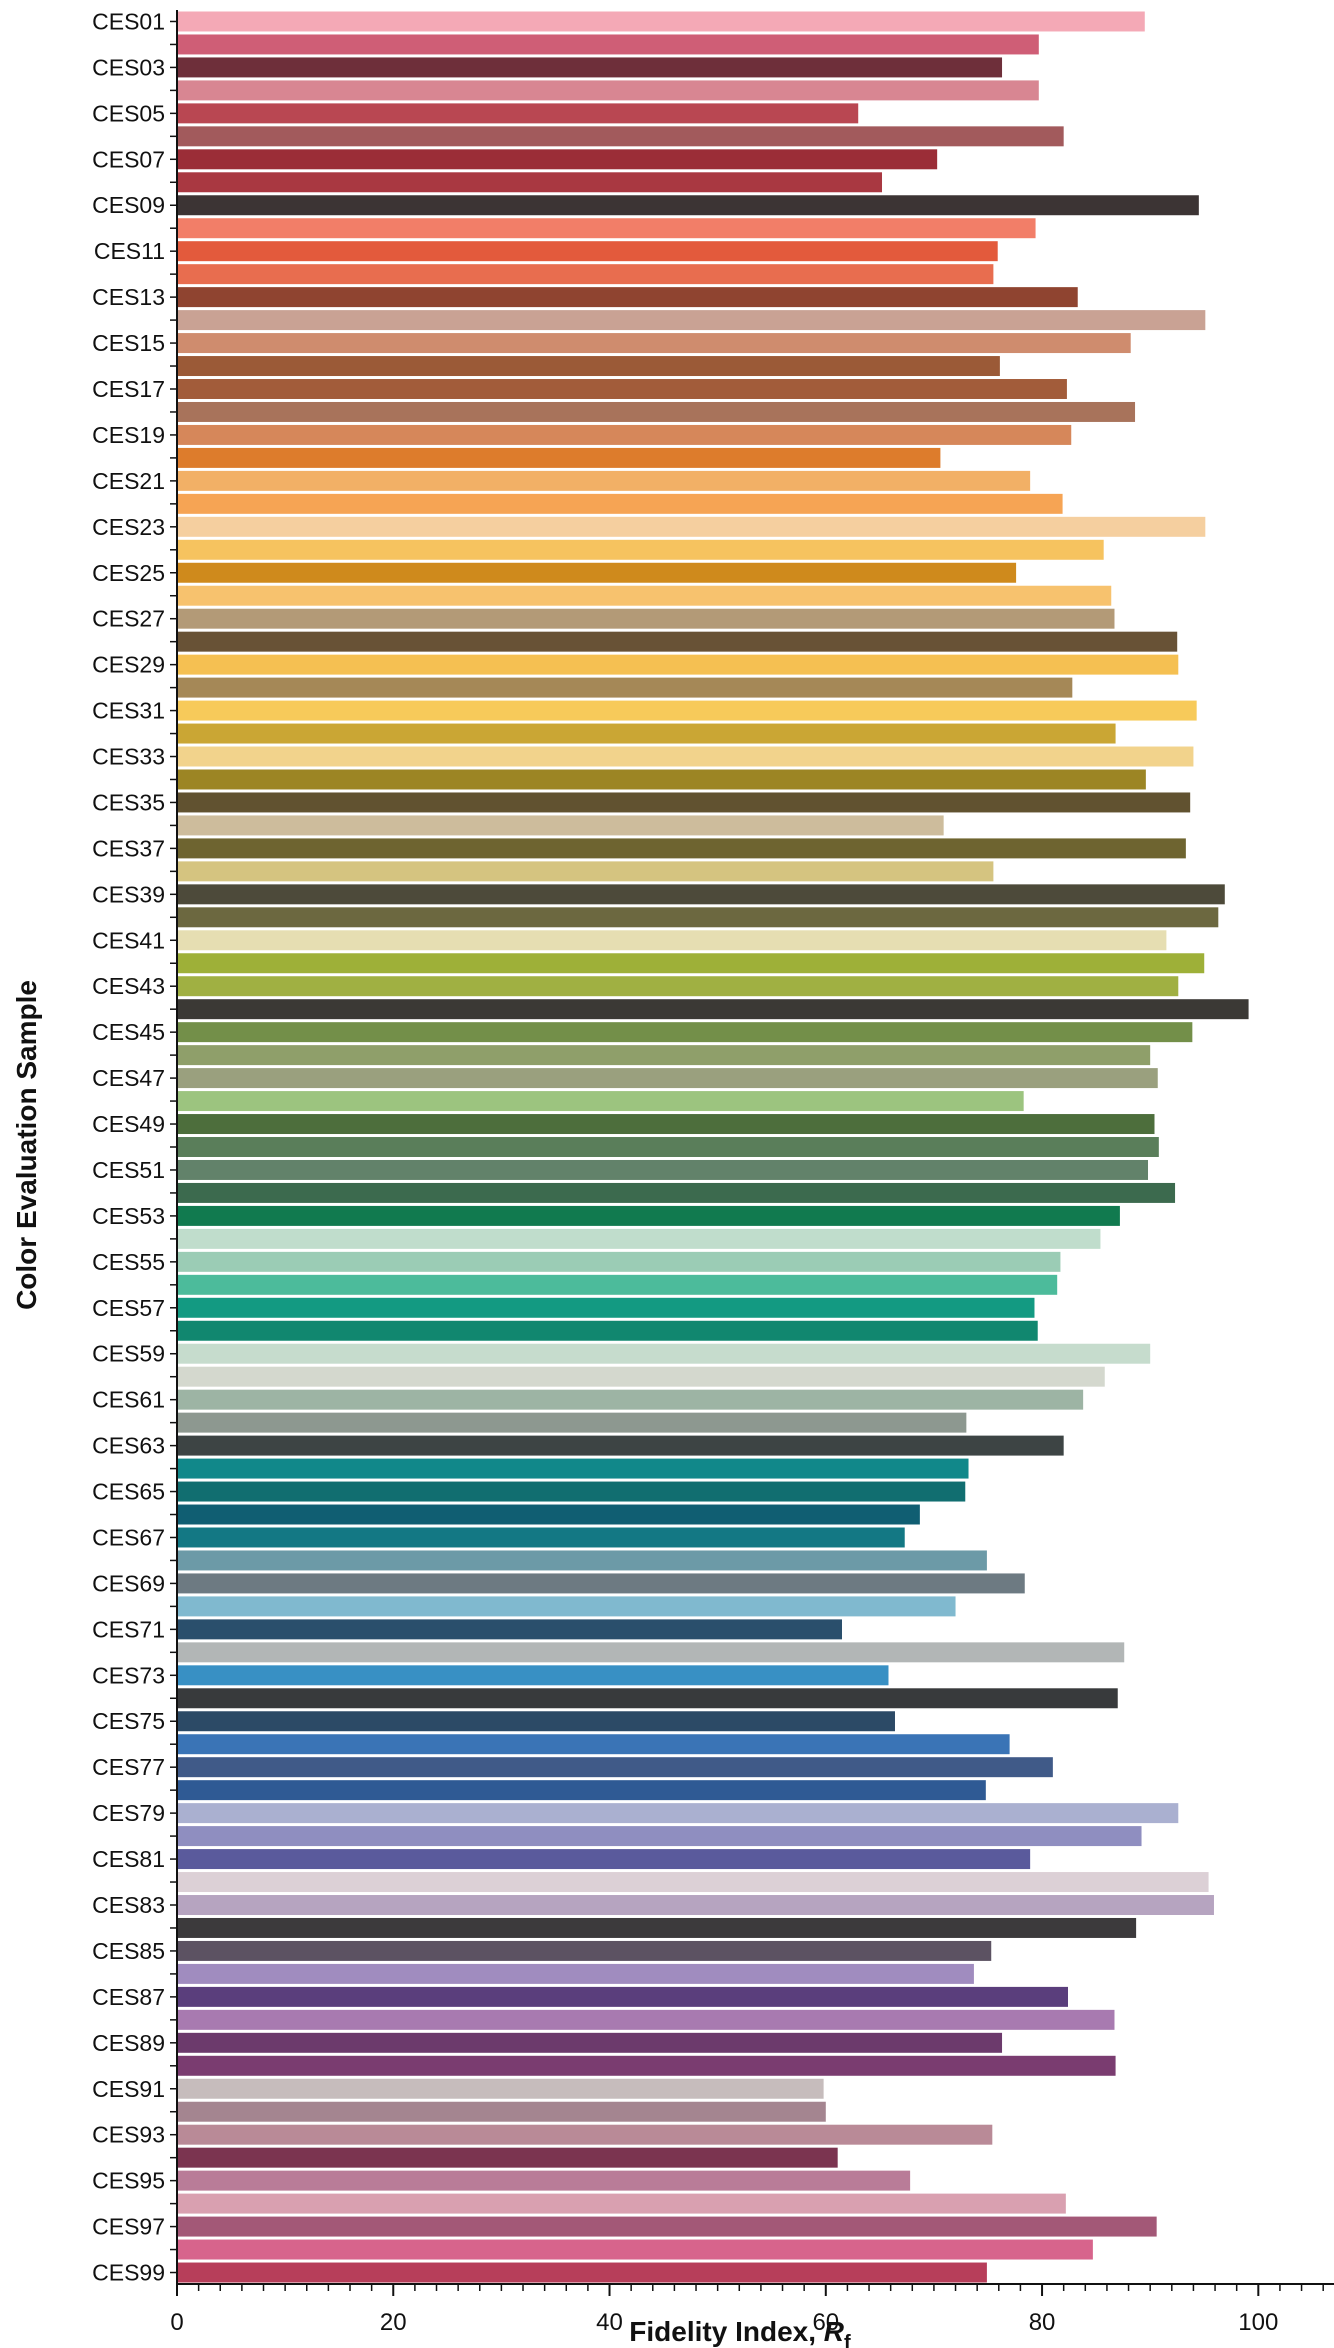 The width and height of the screenshot is (1334, 2348). Describe the element at coordinates (128, 1170) in the screenshot. I see `y-tick-label-ces51: CES51` at that location.